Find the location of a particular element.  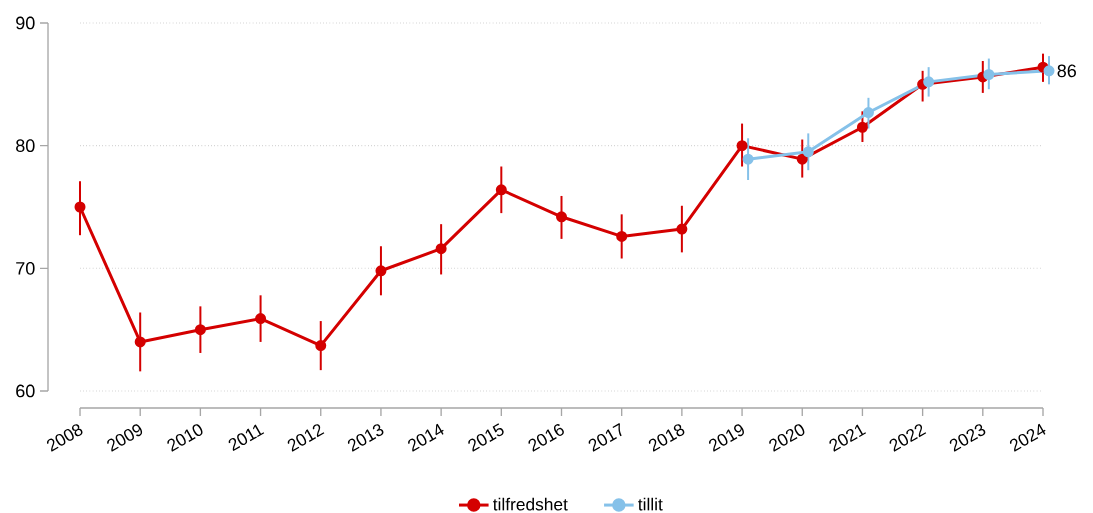

x-tick-label: 2016 is located at coordinates (546, 438).